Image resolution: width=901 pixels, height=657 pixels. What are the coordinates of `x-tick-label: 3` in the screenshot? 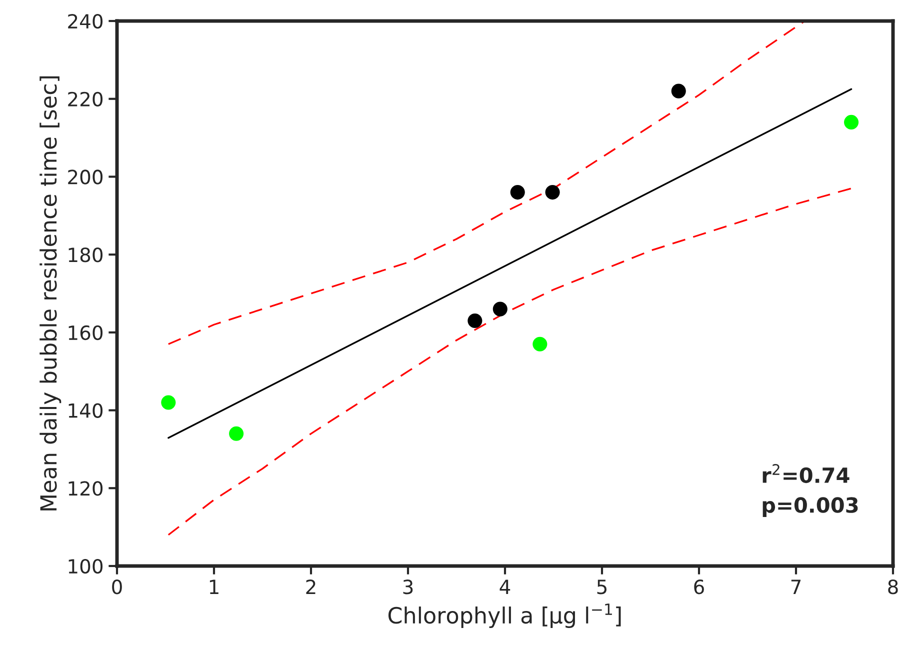 It's located at (408, 587).